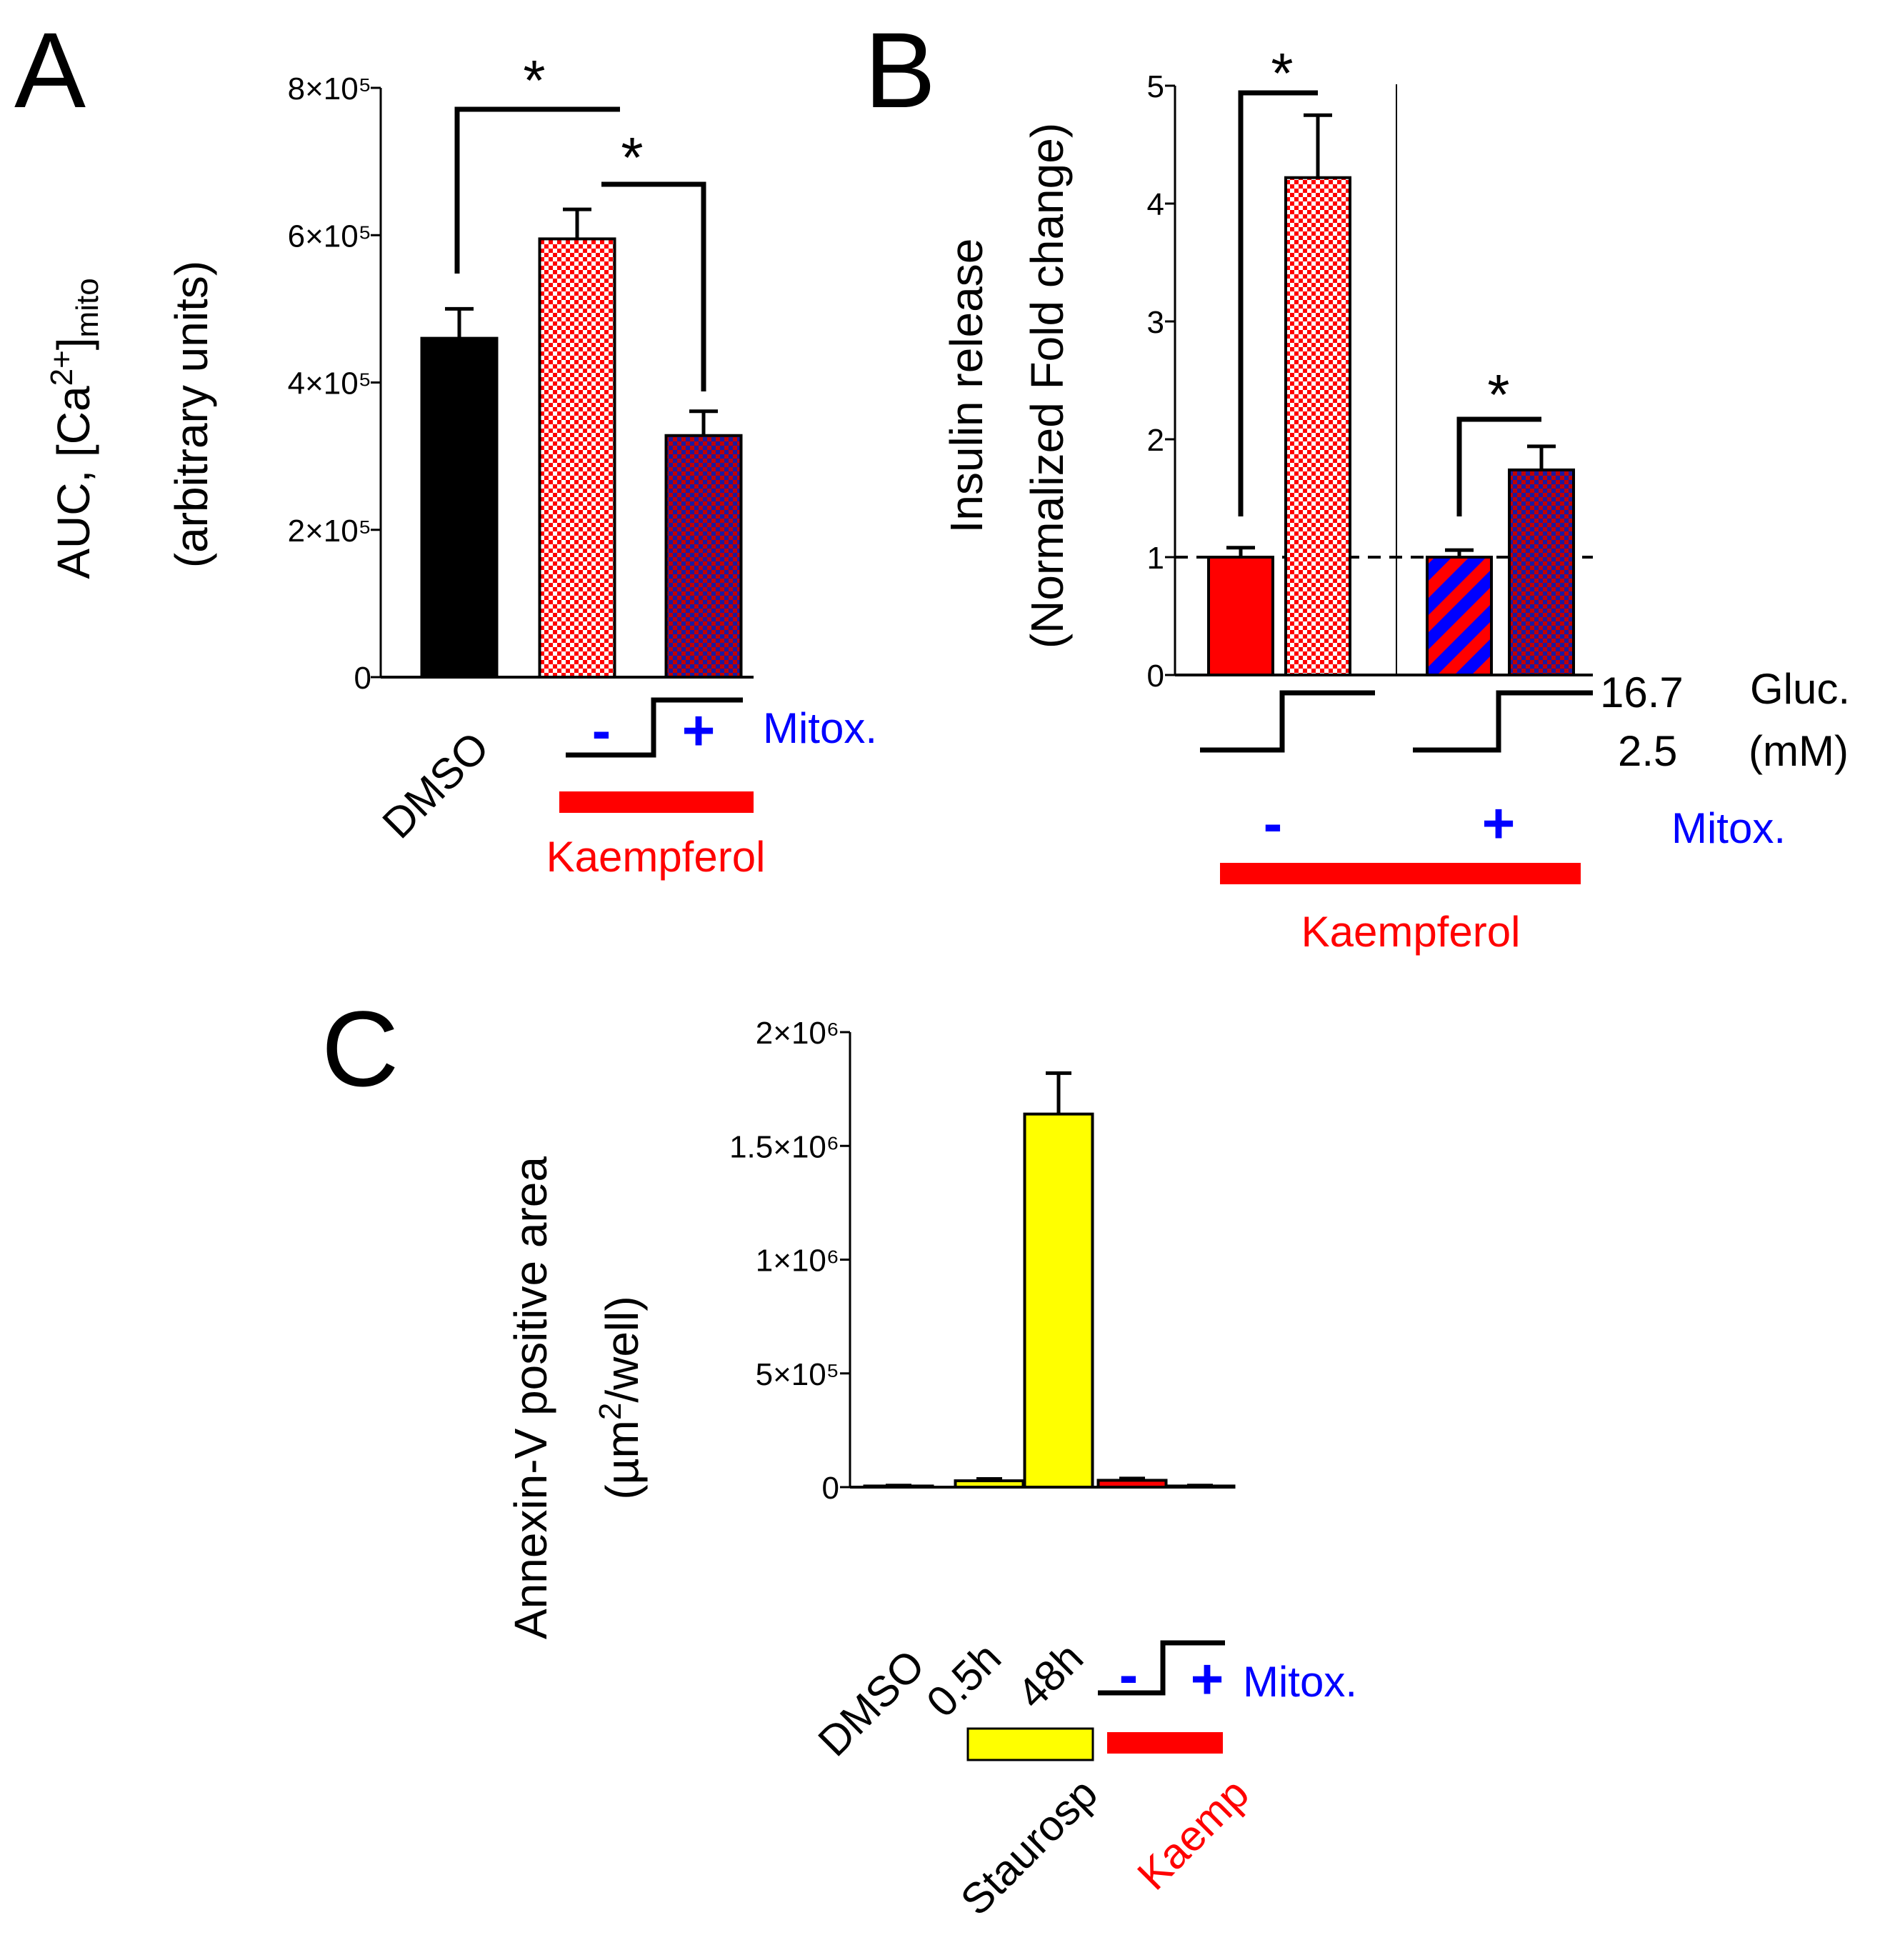  I want to click on panel-c-label-dmso: DMSO, so click(871, 1703).